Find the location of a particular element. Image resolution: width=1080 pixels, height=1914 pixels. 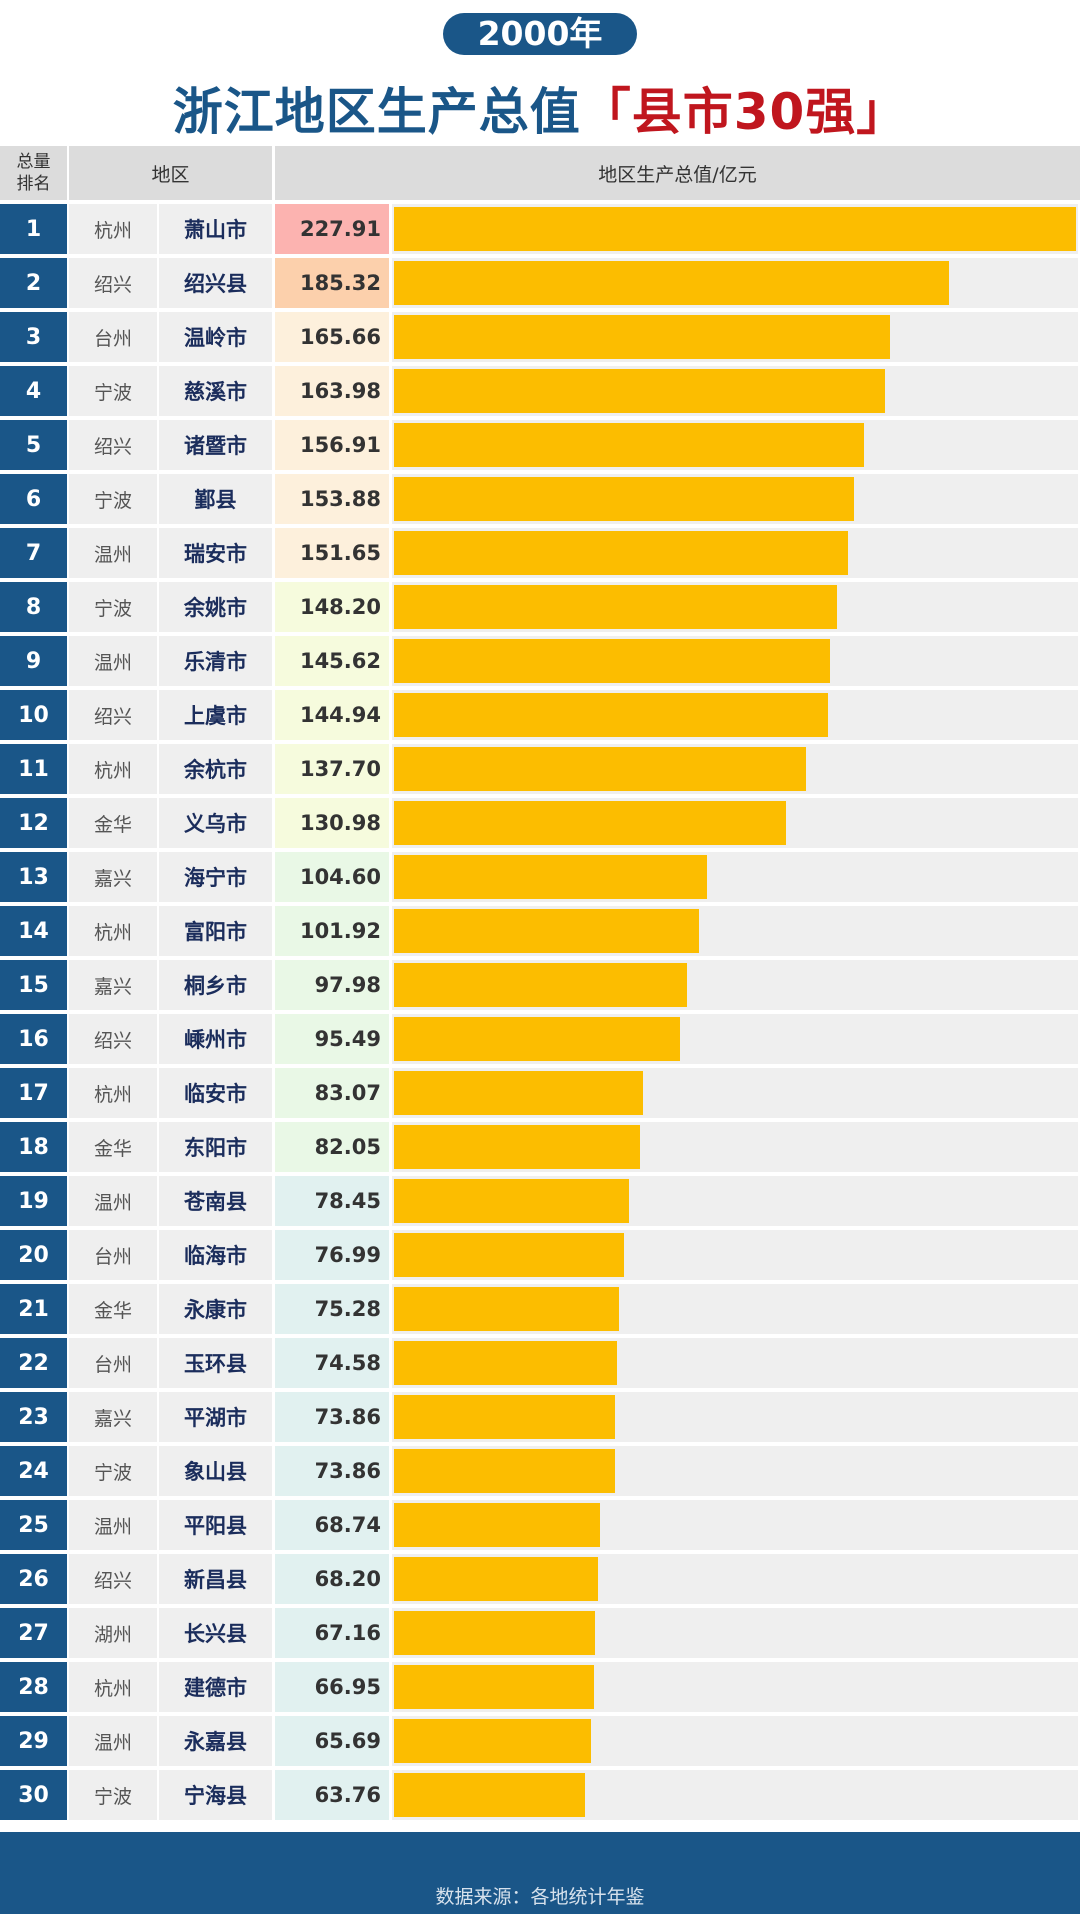

title-highlight: 「县市30强」 is located at coordinates (744, 112).